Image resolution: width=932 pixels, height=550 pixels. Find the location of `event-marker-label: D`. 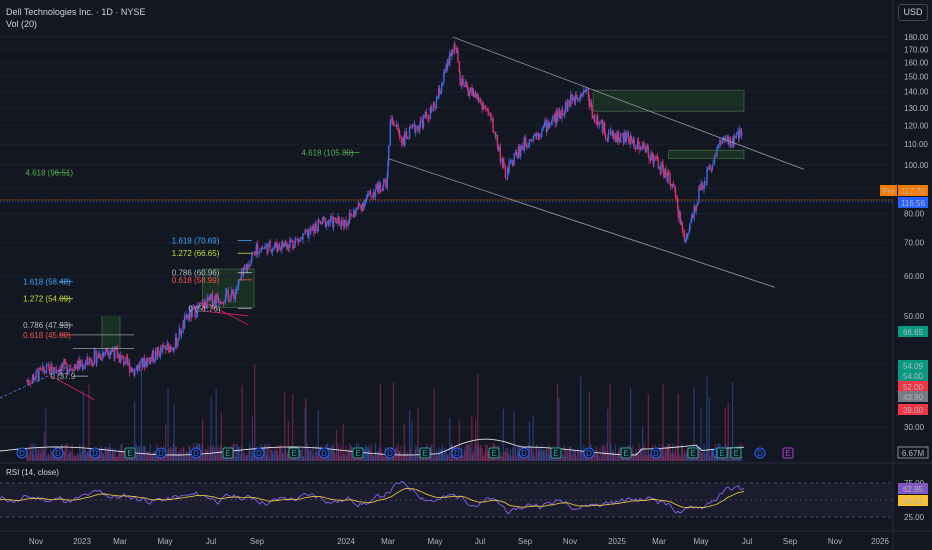

event-marker-label: D is located at coordinates (589, 453).